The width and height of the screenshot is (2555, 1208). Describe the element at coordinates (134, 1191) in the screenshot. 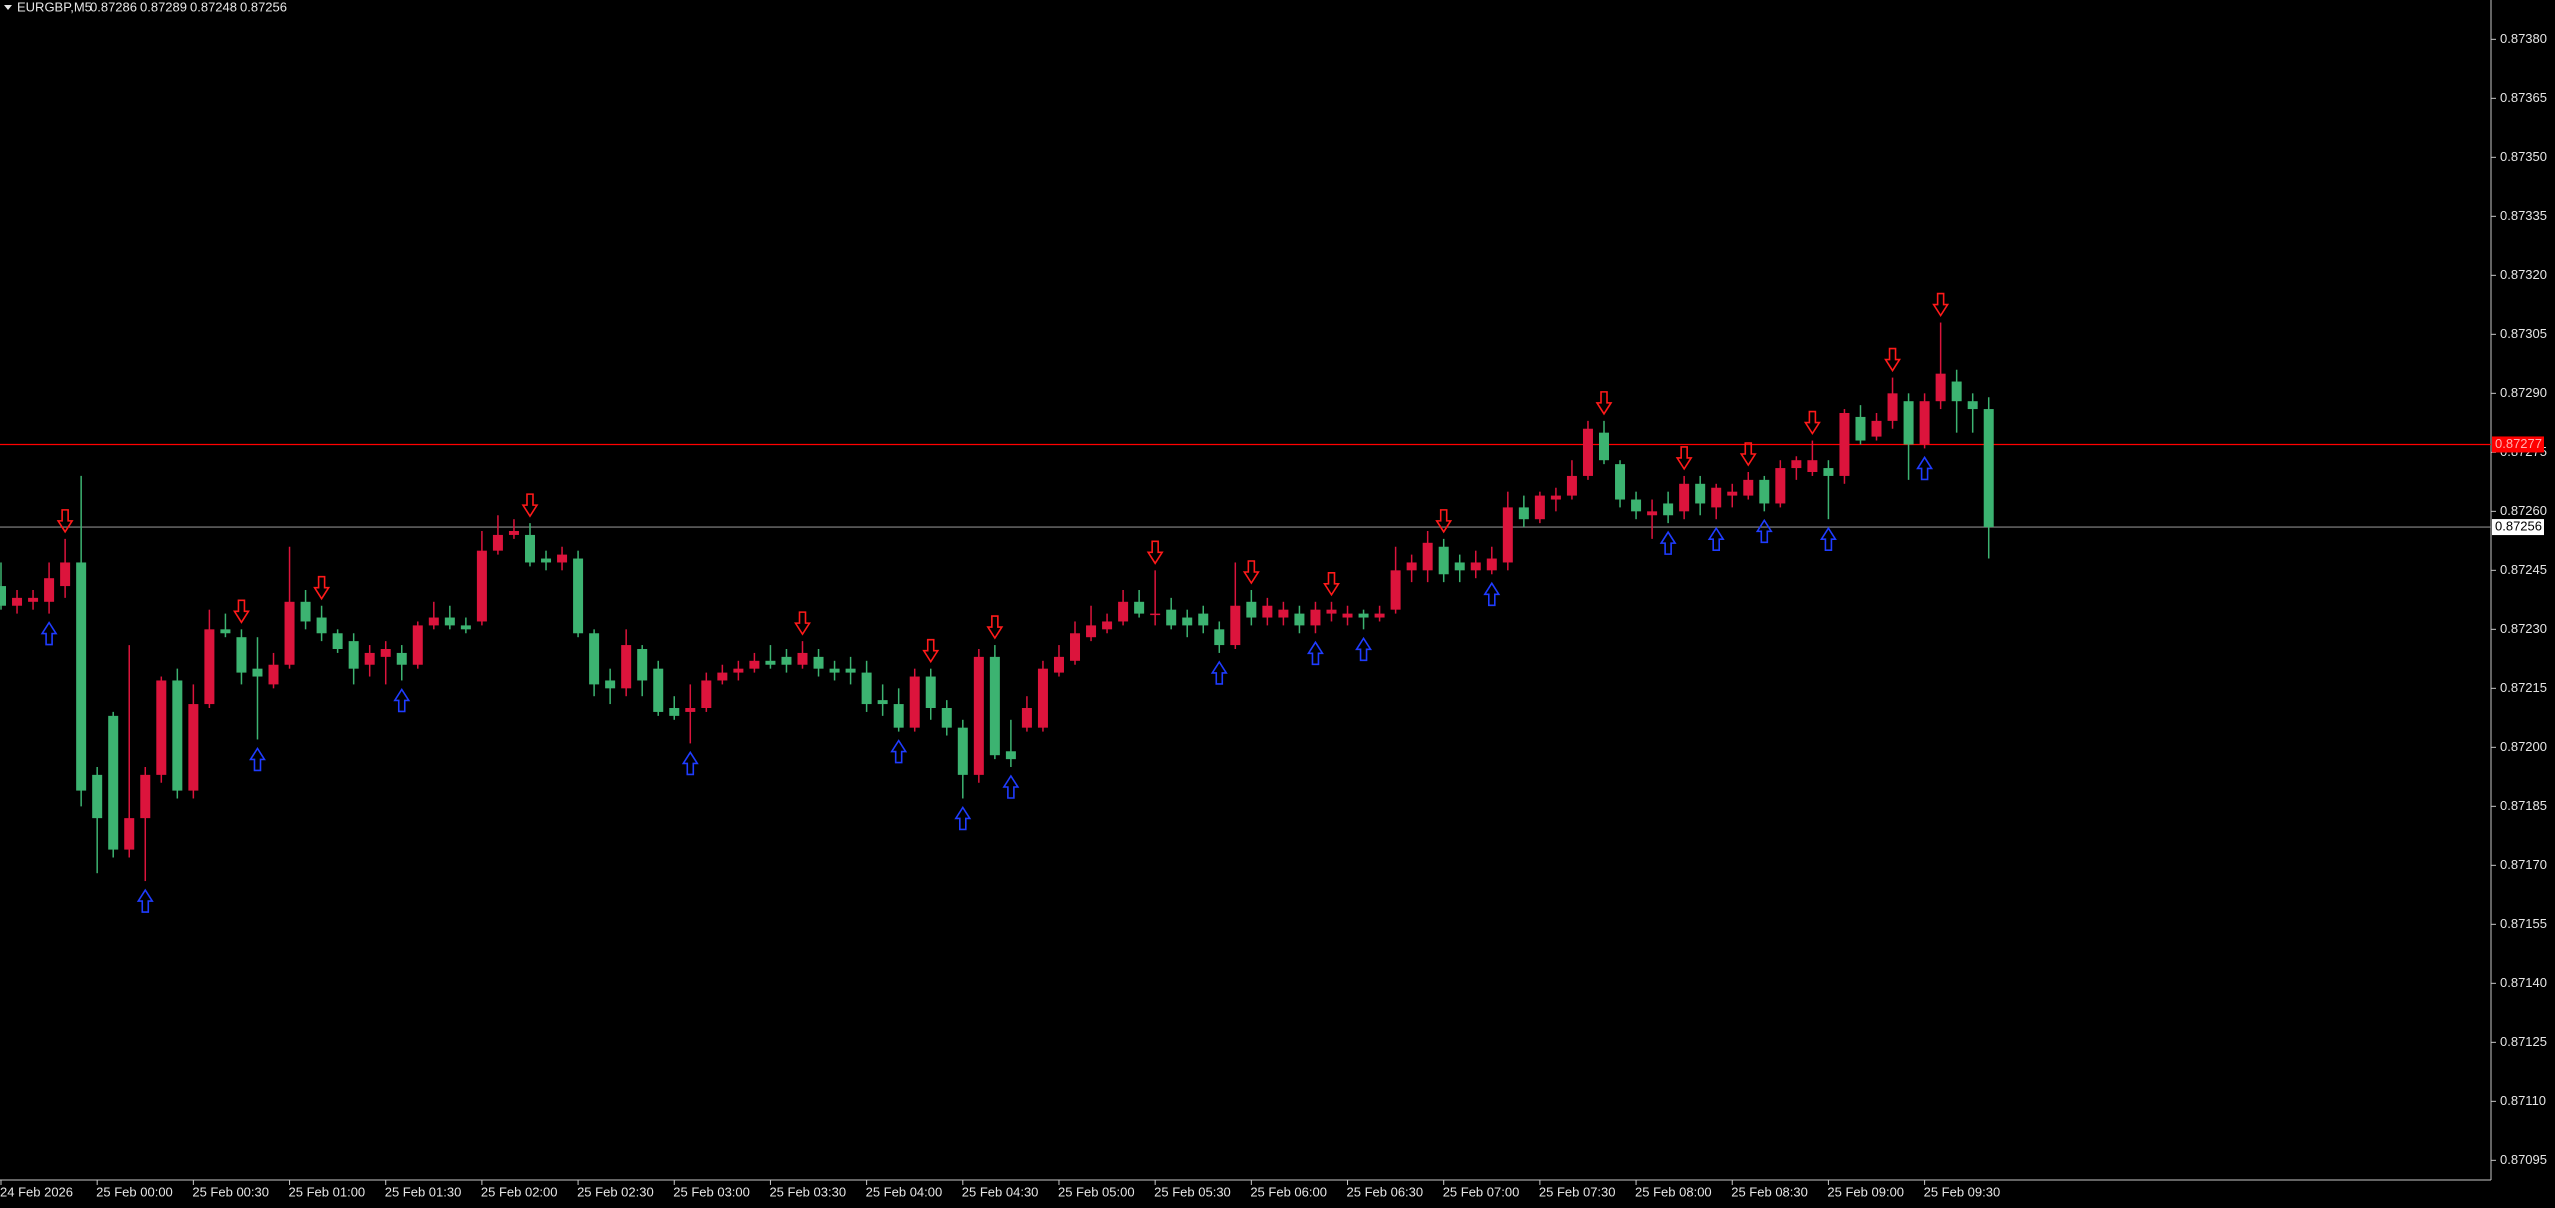

I see `x-tick-label: 25 Feb 00:00` at that location.